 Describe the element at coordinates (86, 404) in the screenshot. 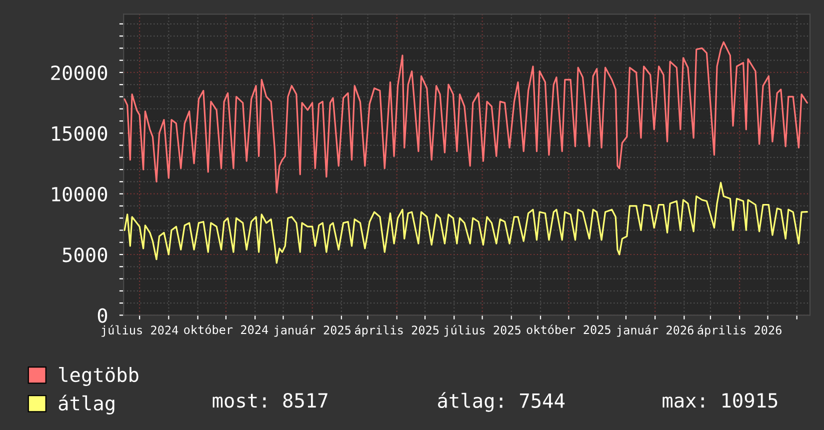

I see `legend-label: átlag` at that location.